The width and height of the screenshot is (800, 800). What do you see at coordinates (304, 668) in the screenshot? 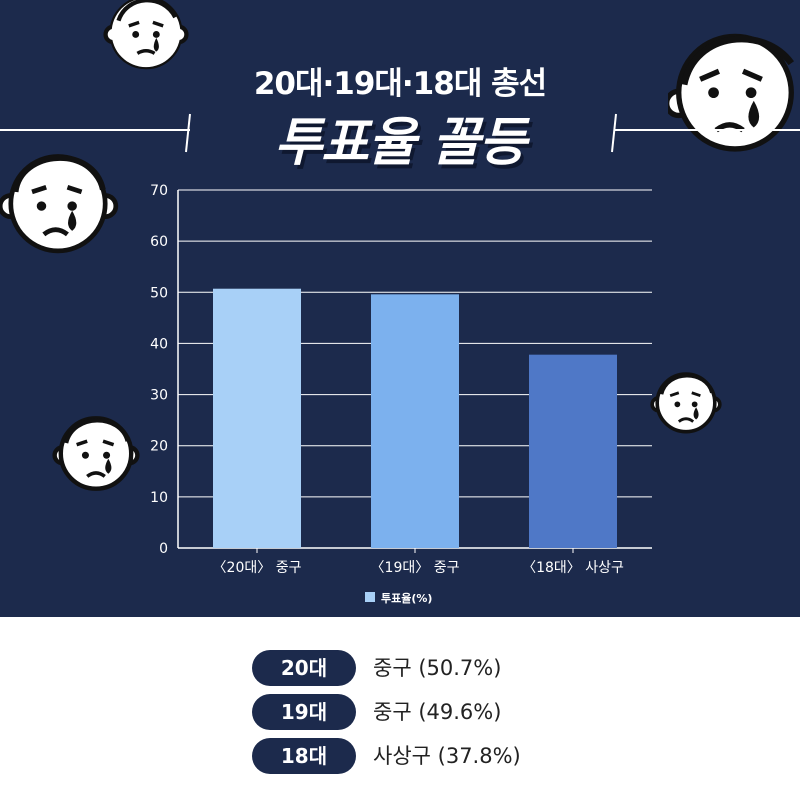
I see `election-badge: 20대` at bounding box center [304, 668].